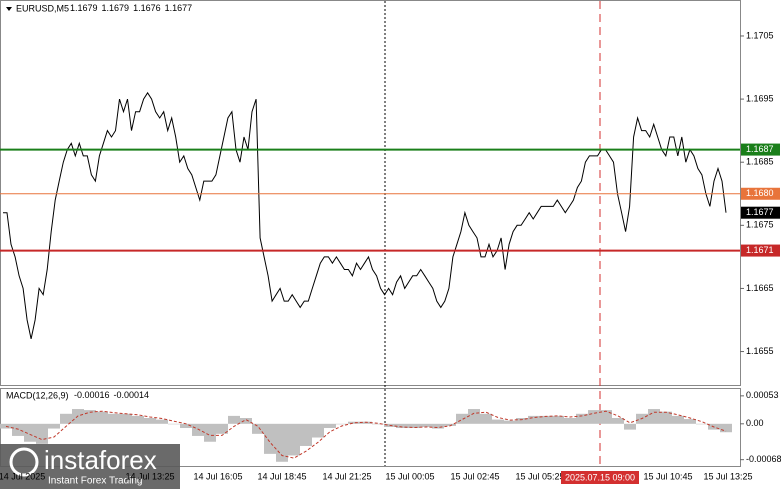  What do you see at coordinates (111, 395) in the screenshot?
I see `macd-values: -0.00016 -0.00014` at bounding box center [111, 395].